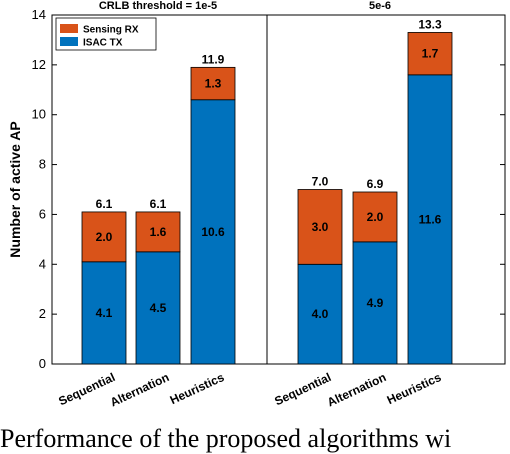  What do you see at coordinates (42, 213) in the screenshot?
I see `y-tick-label: 6` at bounding box center [42, 213].